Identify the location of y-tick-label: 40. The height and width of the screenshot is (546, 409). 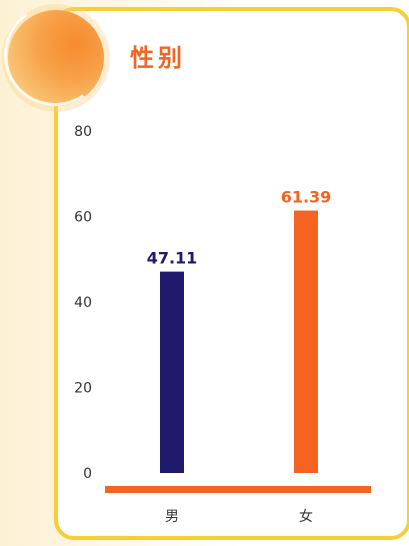
(83, 303).